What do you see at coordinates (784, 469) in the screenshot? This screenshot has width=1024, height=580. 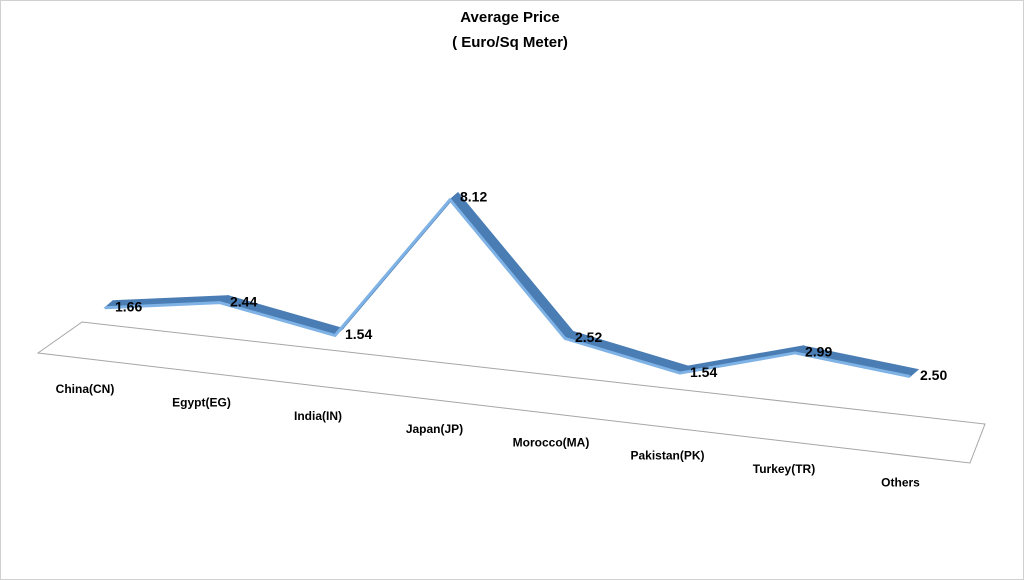 I see `x-tick-label: Turkey(TR)` at bounding box center [784, 469].